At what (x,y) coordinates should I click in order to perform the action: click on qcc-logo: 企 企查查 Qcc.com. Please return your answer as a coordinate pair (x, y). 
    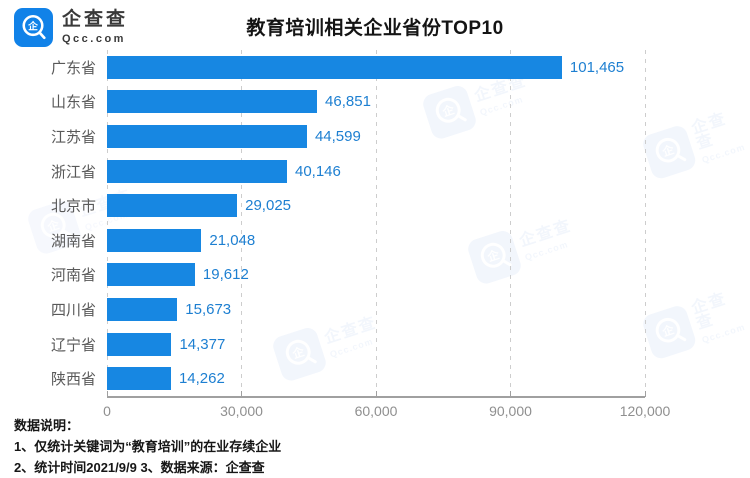
    Looking at the image, I should click on (71, 27).